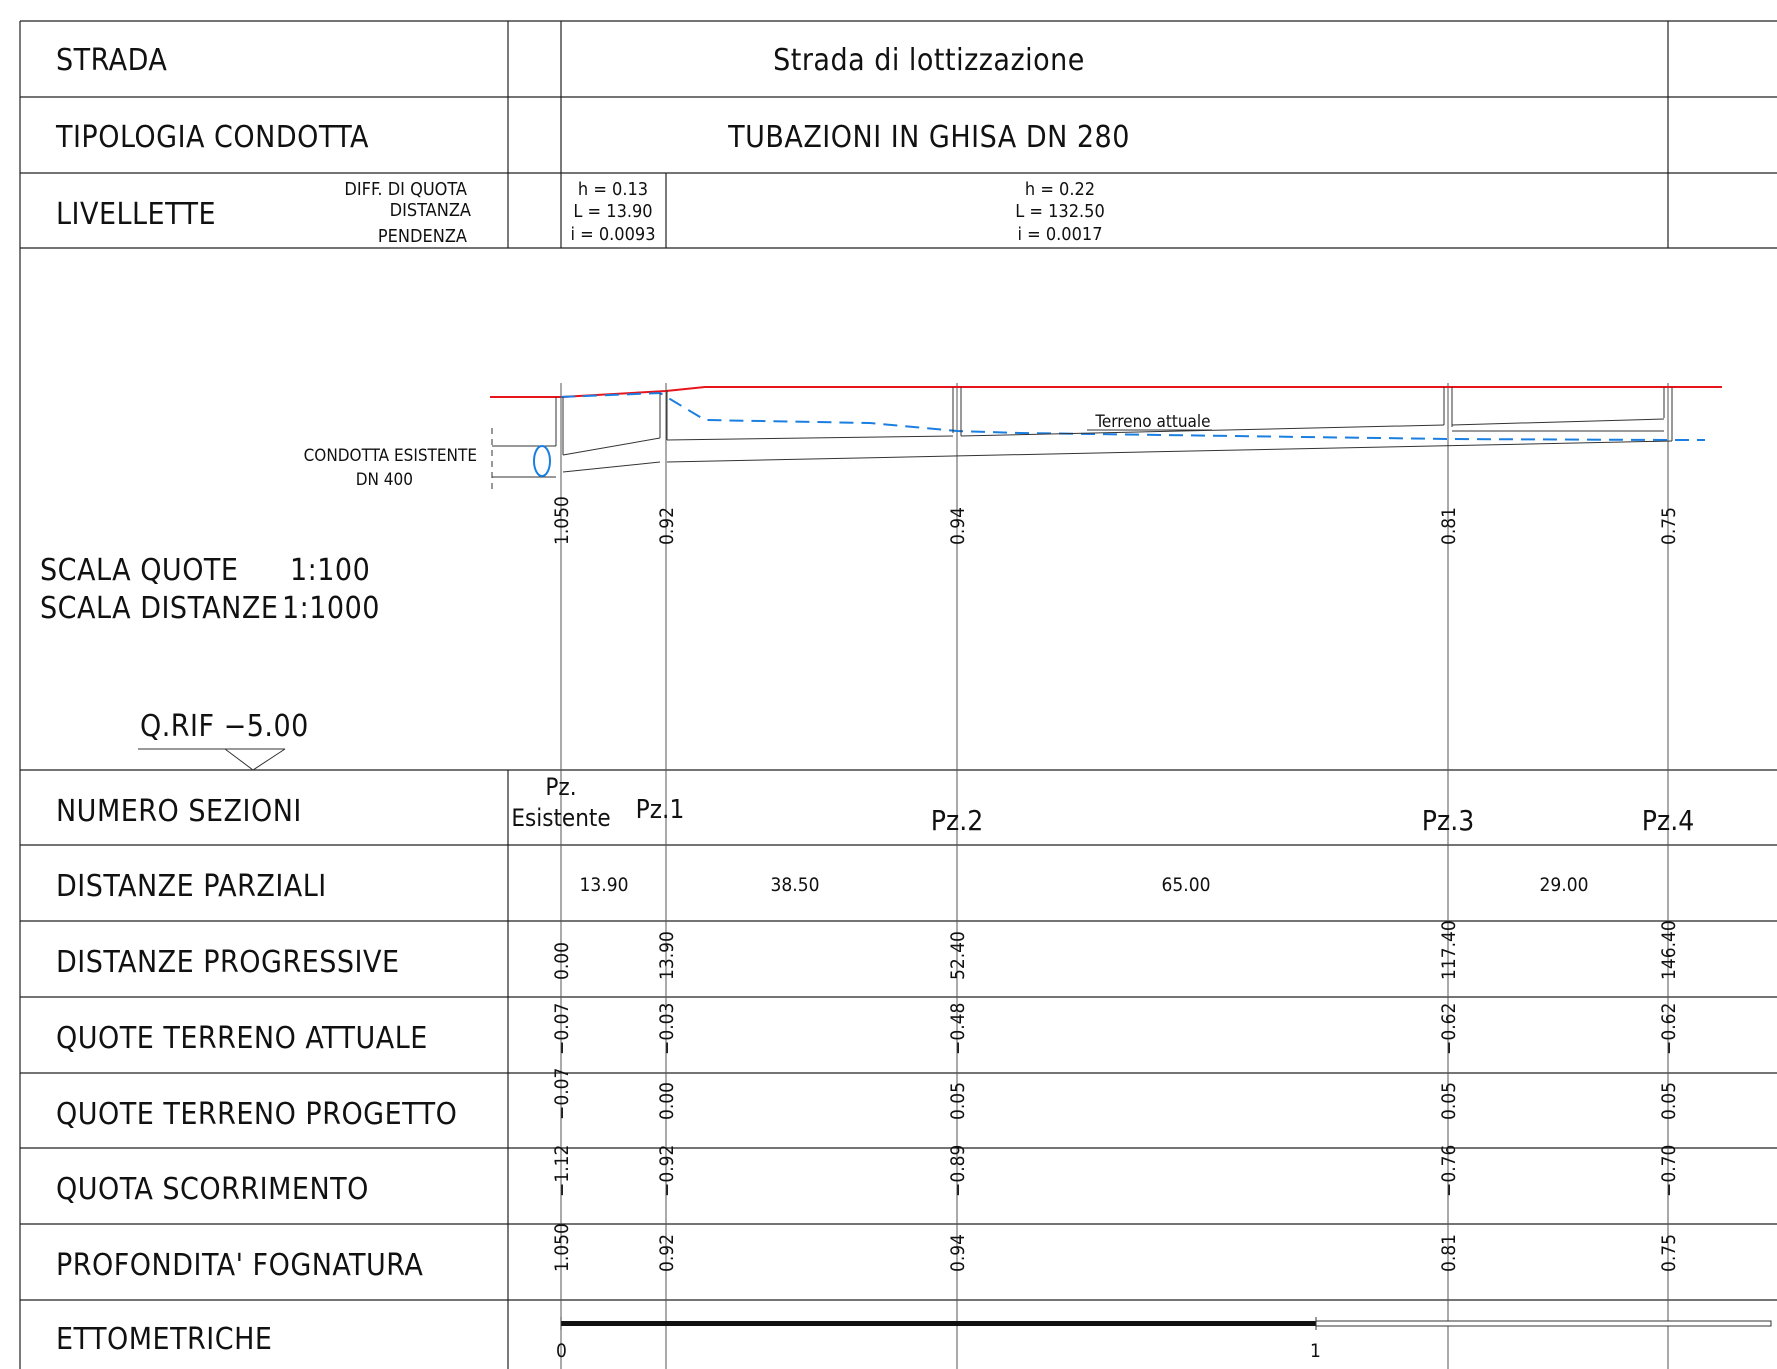 Image resolution: width=1777 pixels, height=1369 pixels. I want to click on depth-label: 0.94, so click(958, 526).